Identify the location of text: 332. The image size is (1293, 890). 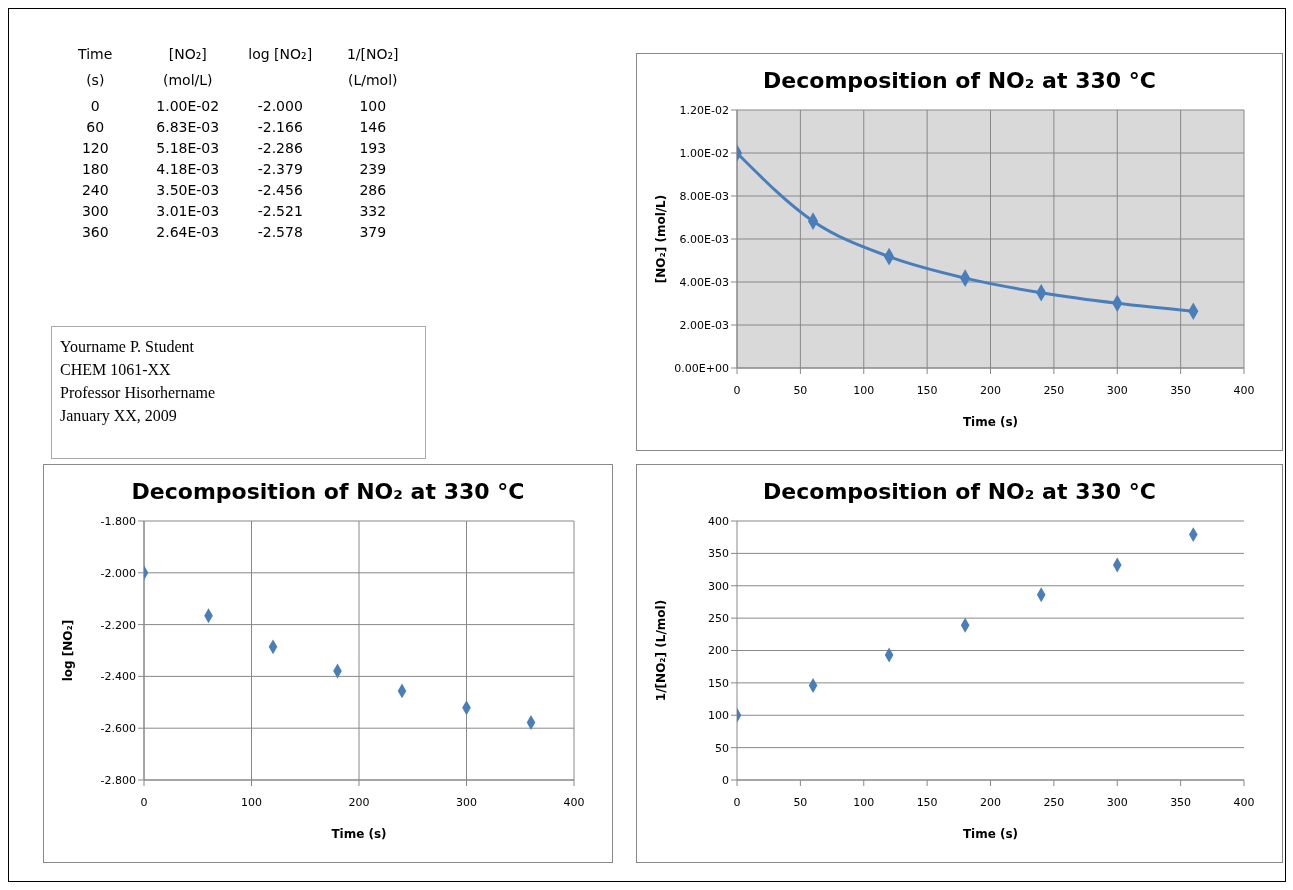
(373, 211).